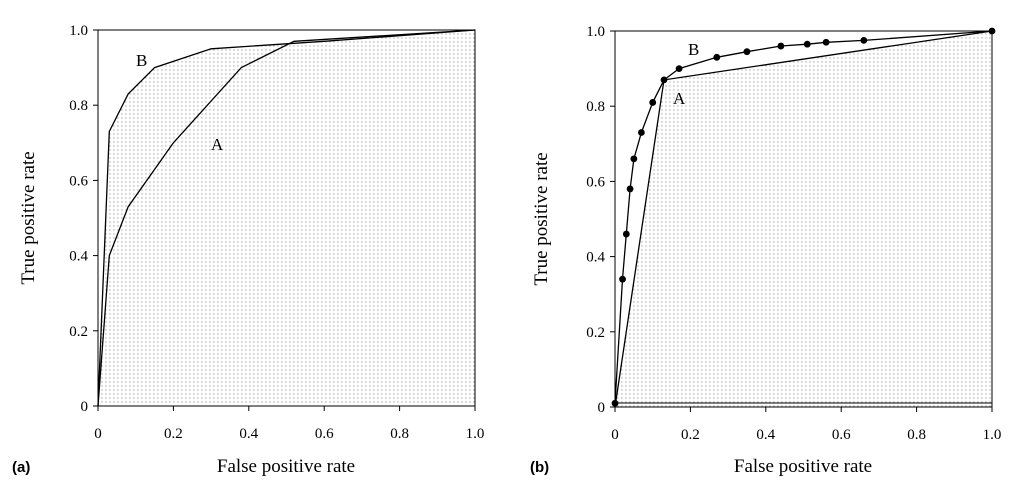  Describe the element at coordinates (286, 466) in the screenshot. I see `panel-a-x-axis-label: False positive rate` at that location.